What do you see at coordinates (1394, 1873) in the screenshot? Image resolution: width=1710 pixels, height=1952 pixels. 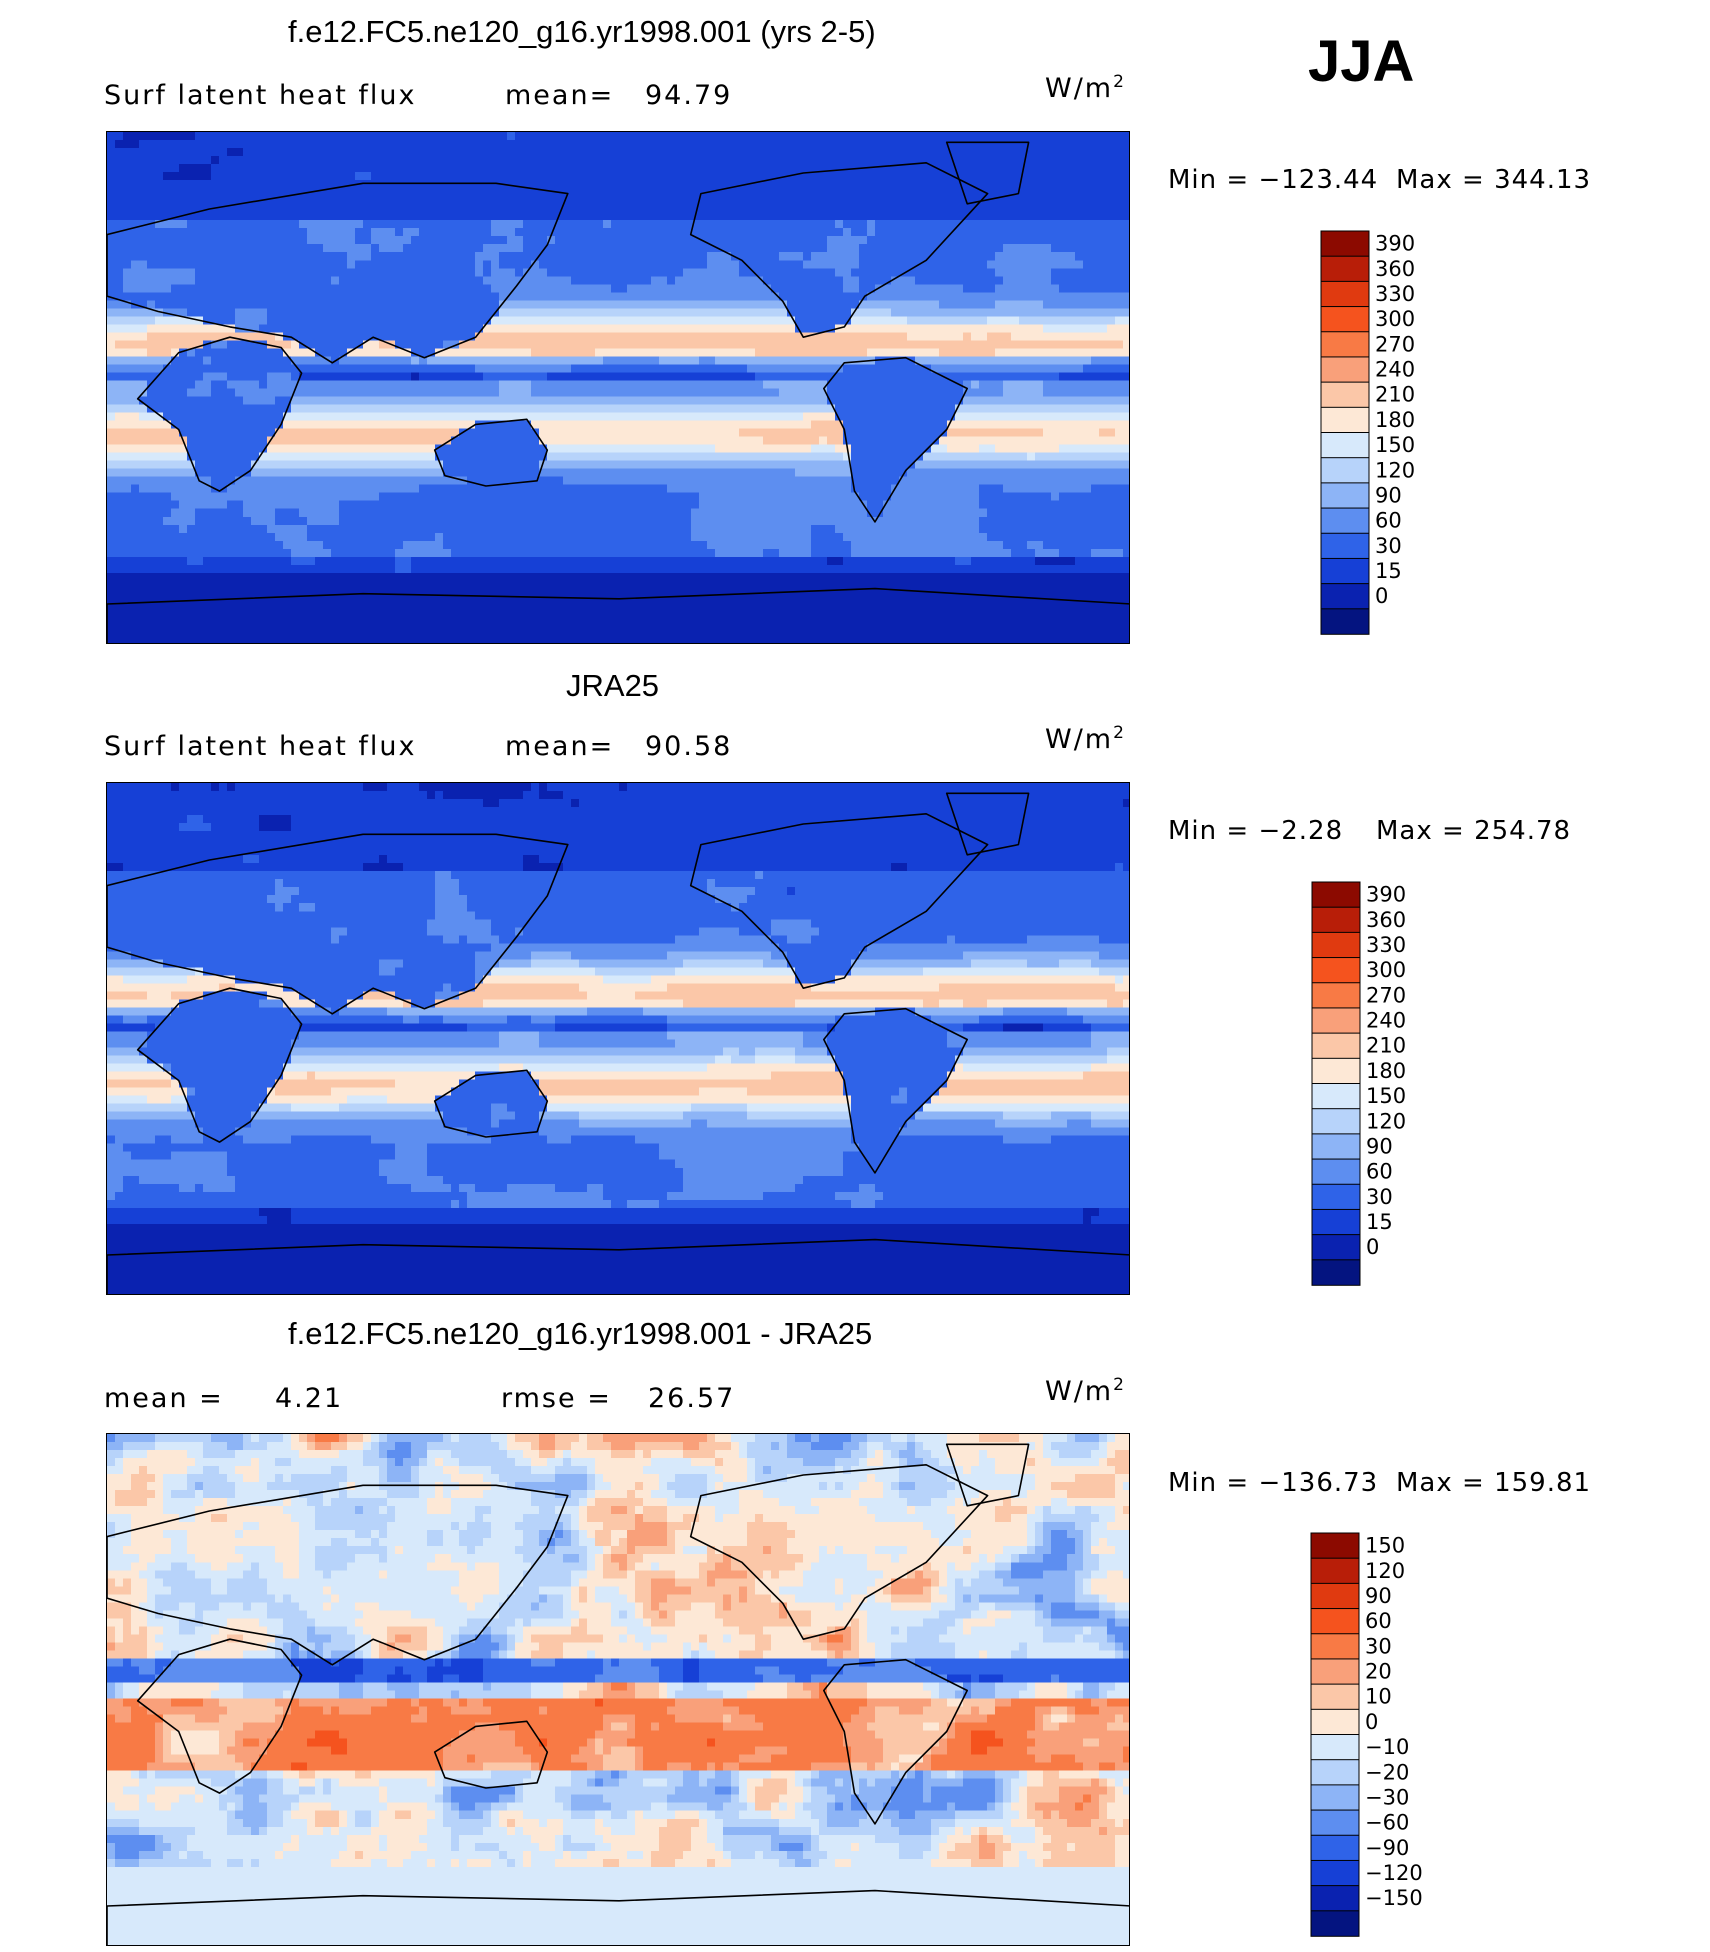 I see `colorbar-tick-label: −120` at bounding box center [1394, 1873].